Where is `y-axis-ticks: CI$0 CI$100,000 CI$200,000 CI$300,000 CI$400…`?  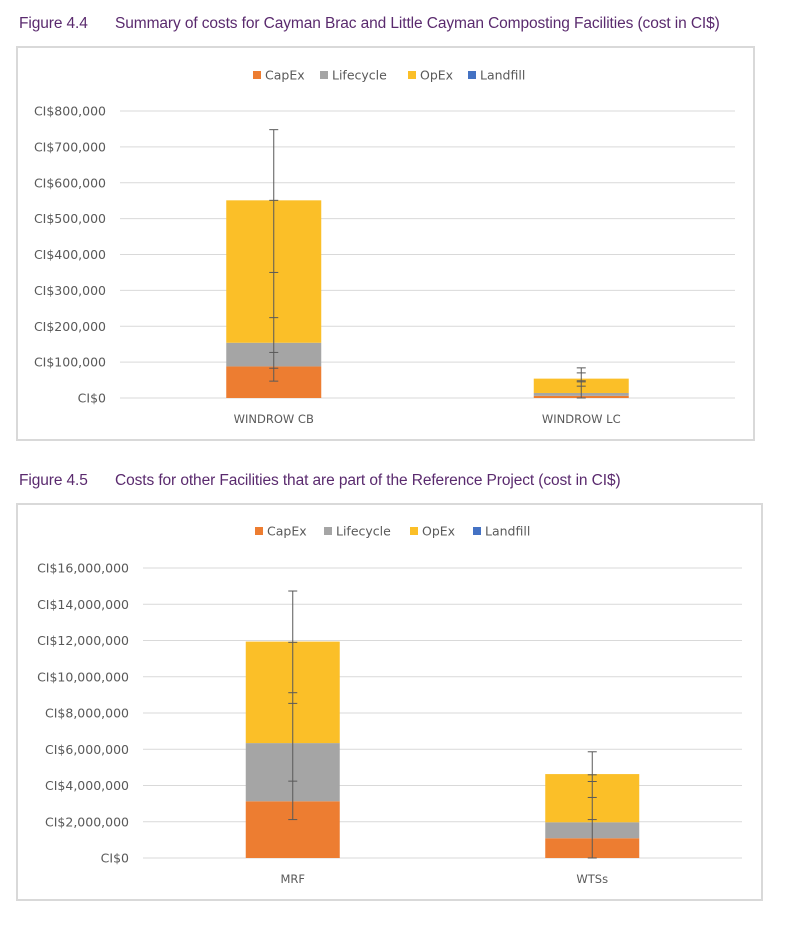
y-axis-ticks: CI$0 CI$100,000 CI$200,000 CI$300,000 CI$400… is located at coordinates (70, 255).